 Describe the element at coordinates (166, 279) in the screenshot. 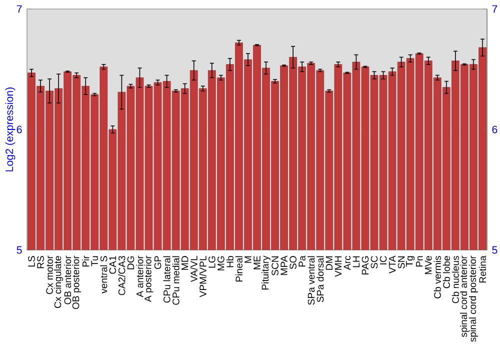

I see `x-tick-label: CPu lateral` at that location.